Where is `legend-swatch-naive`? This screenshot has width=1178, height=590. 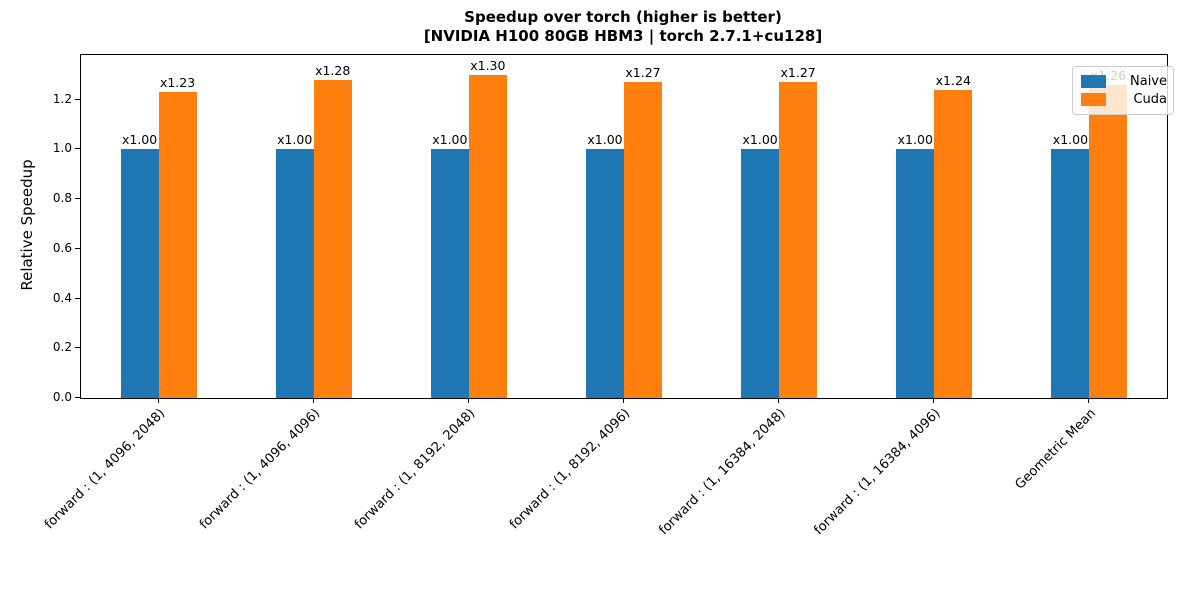
legend-swatch-naive is located at coordinates (1093, 81).